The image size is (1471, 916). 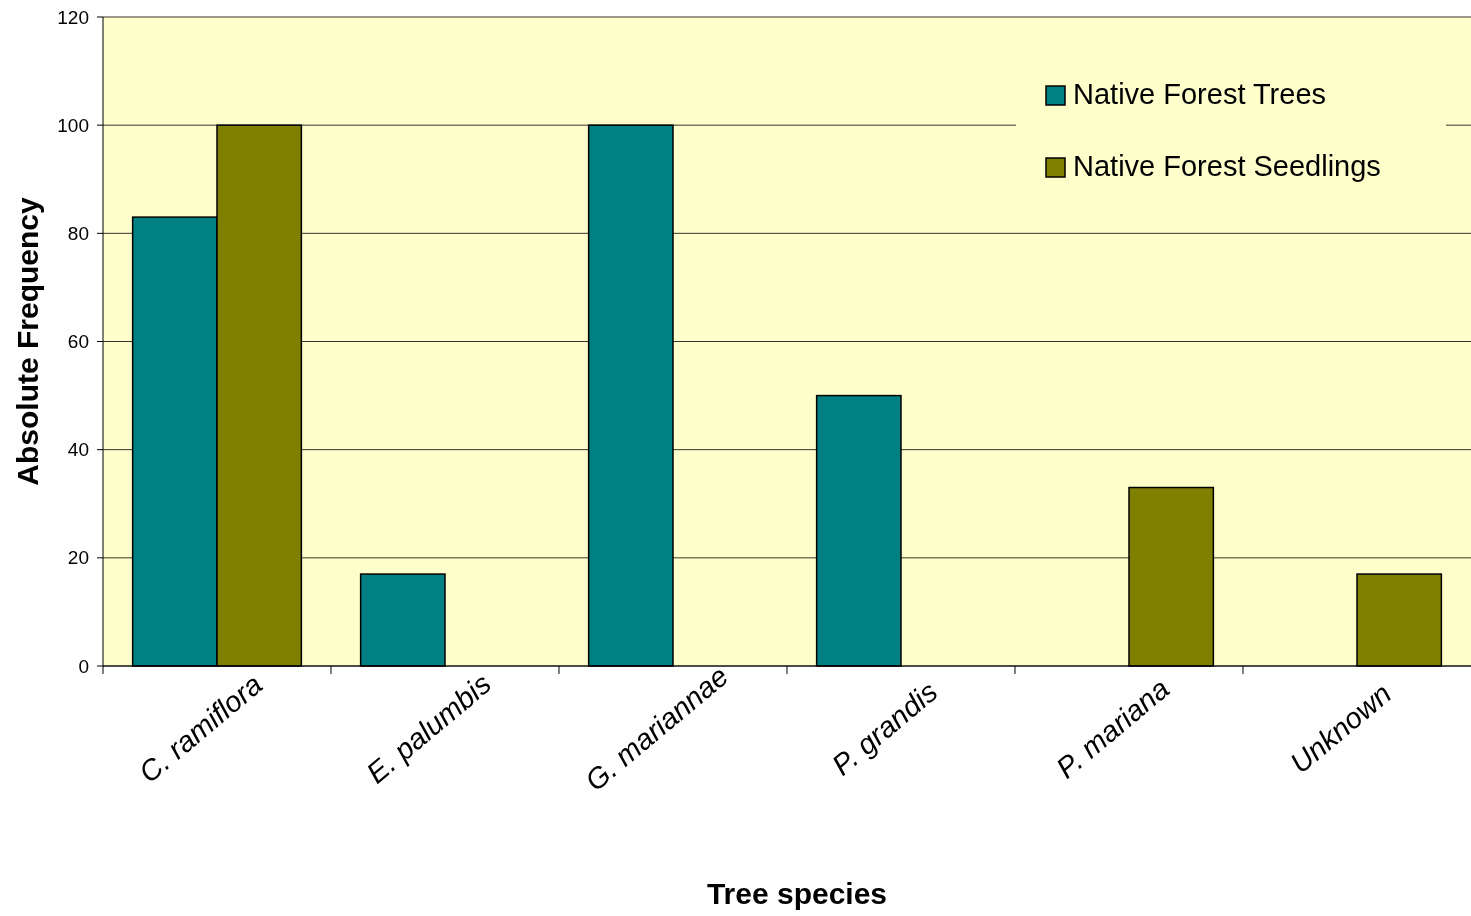 What do you see at coordinates (797, 893) in the screenshot?
I see `x-axis-title: Tree species` at bounding box center [797, 893].